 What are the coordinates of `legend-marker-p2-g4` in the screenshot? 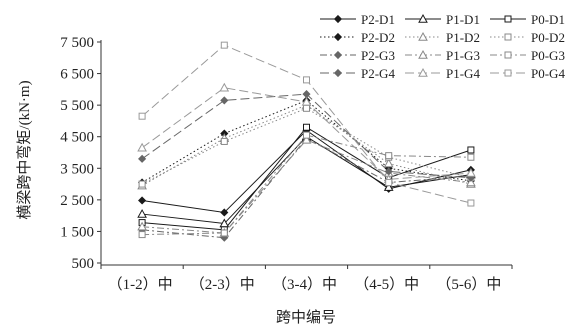 It's located at (338, 73).